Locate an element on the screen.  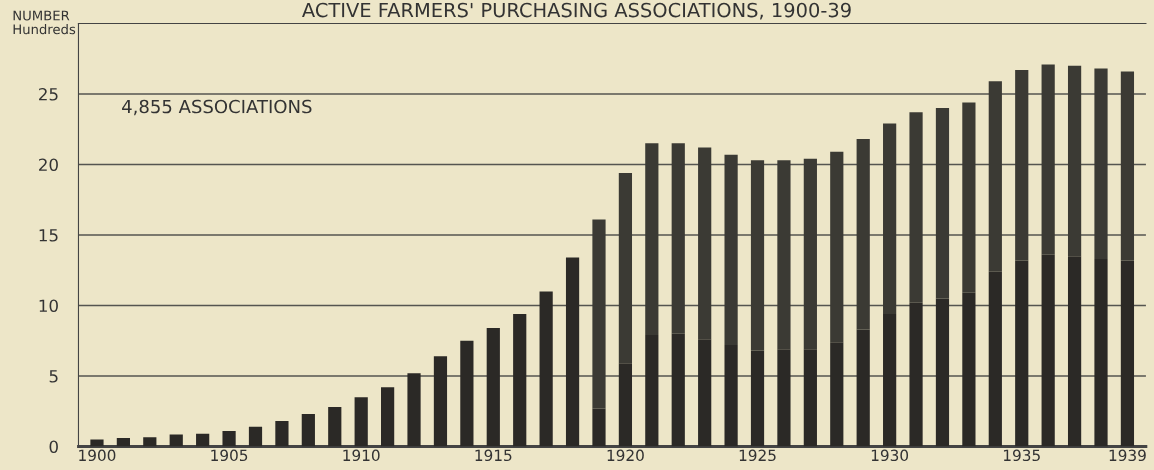
y-tick-label: 15 is located at coordinates (48, 235).